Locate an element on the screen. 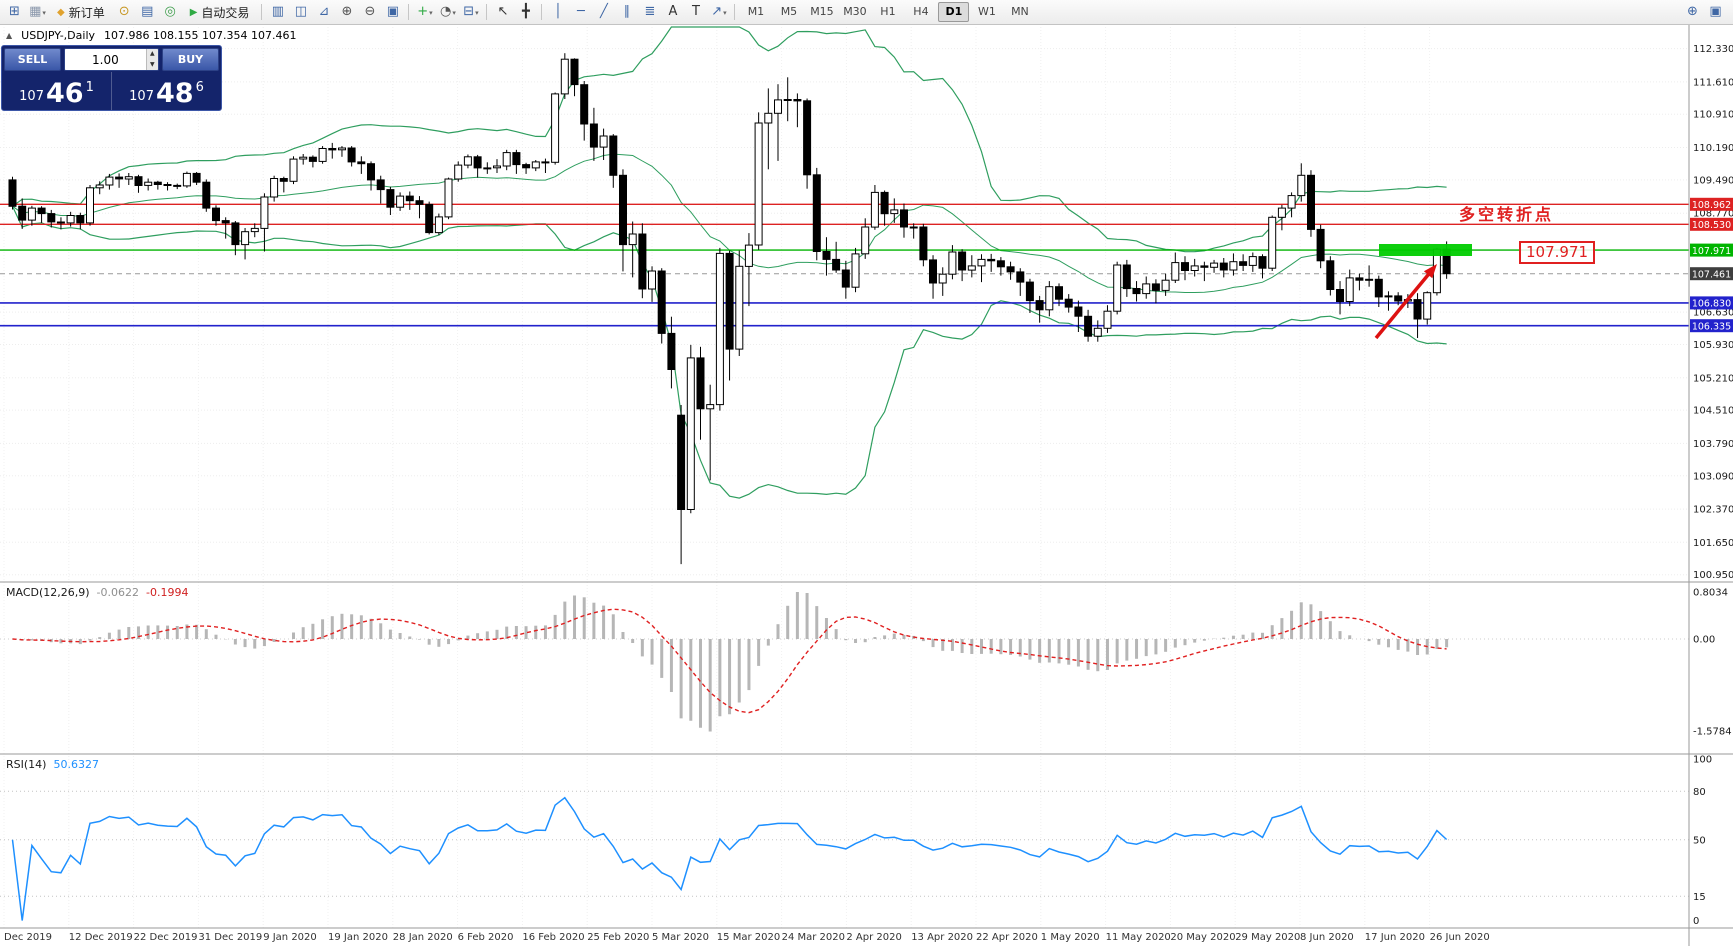 This screenshot has height=946, width=1733. vertical-line-icon: │ is located at coordinates (558, 11).